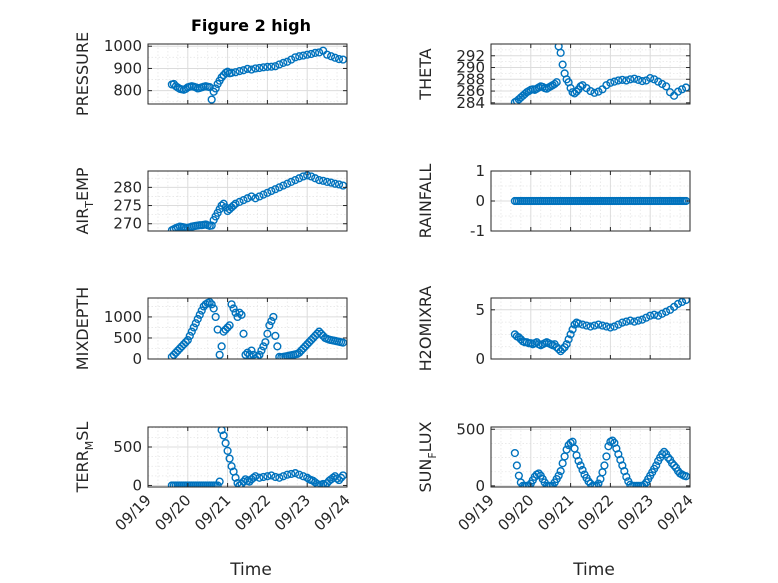 The height and width of the screenshot is (583, 778). What do you see at coordinates (593, 570) in the screenshot?
I see `x-axis-label-right: Time` at bounding box center [593, 570].